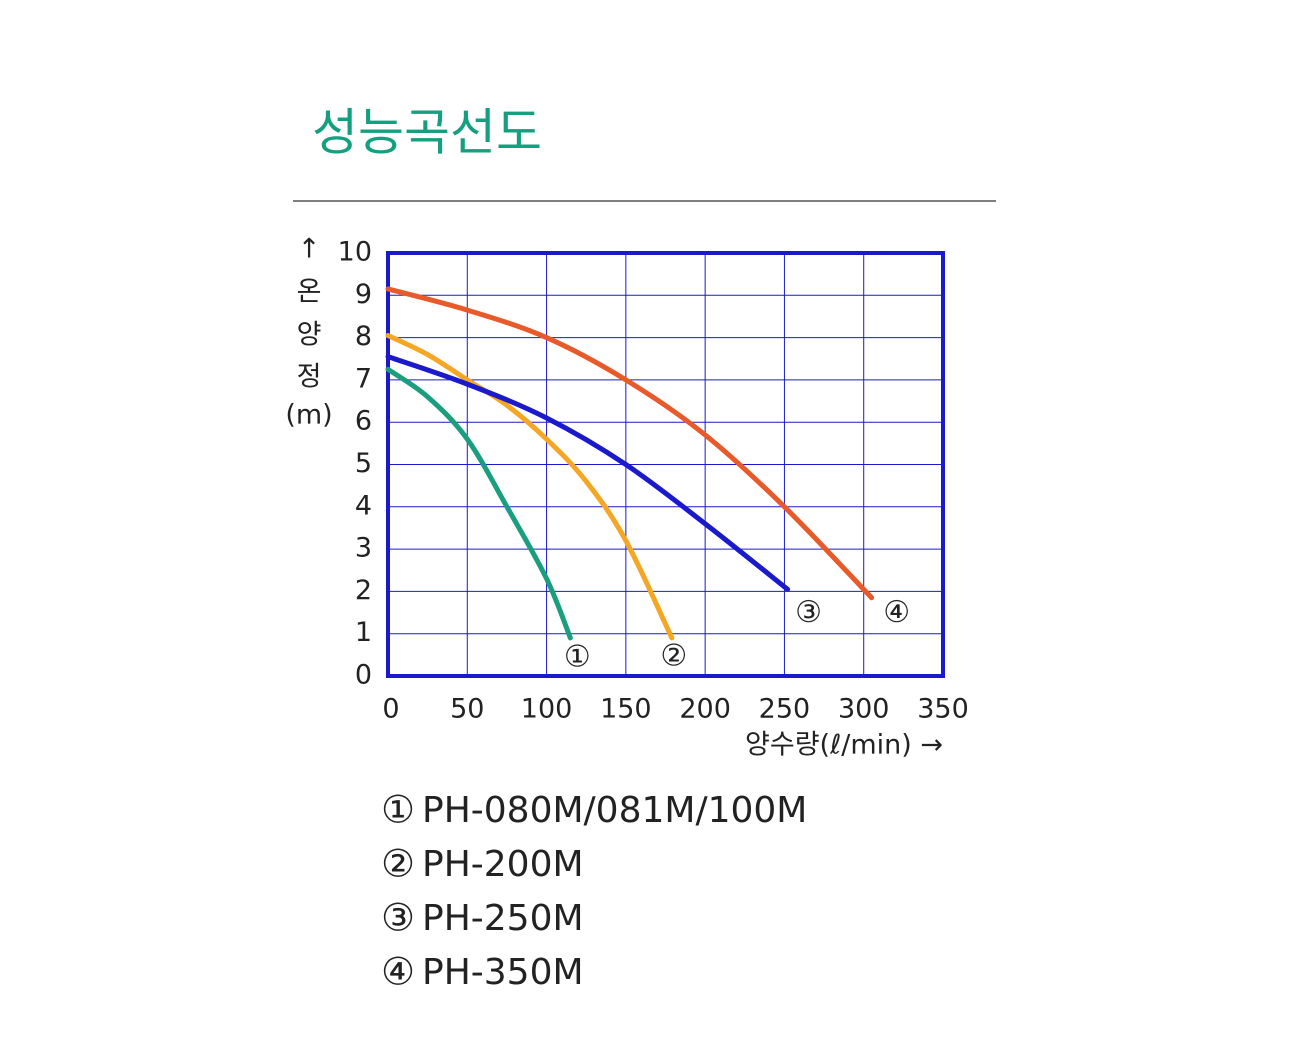 The height and width of the screenshot is (1052, 1291). What do you see at coordinates (503, 972) in the screenshot?
I see `legend-label: PH-350M` at bounding box center [503, 972].